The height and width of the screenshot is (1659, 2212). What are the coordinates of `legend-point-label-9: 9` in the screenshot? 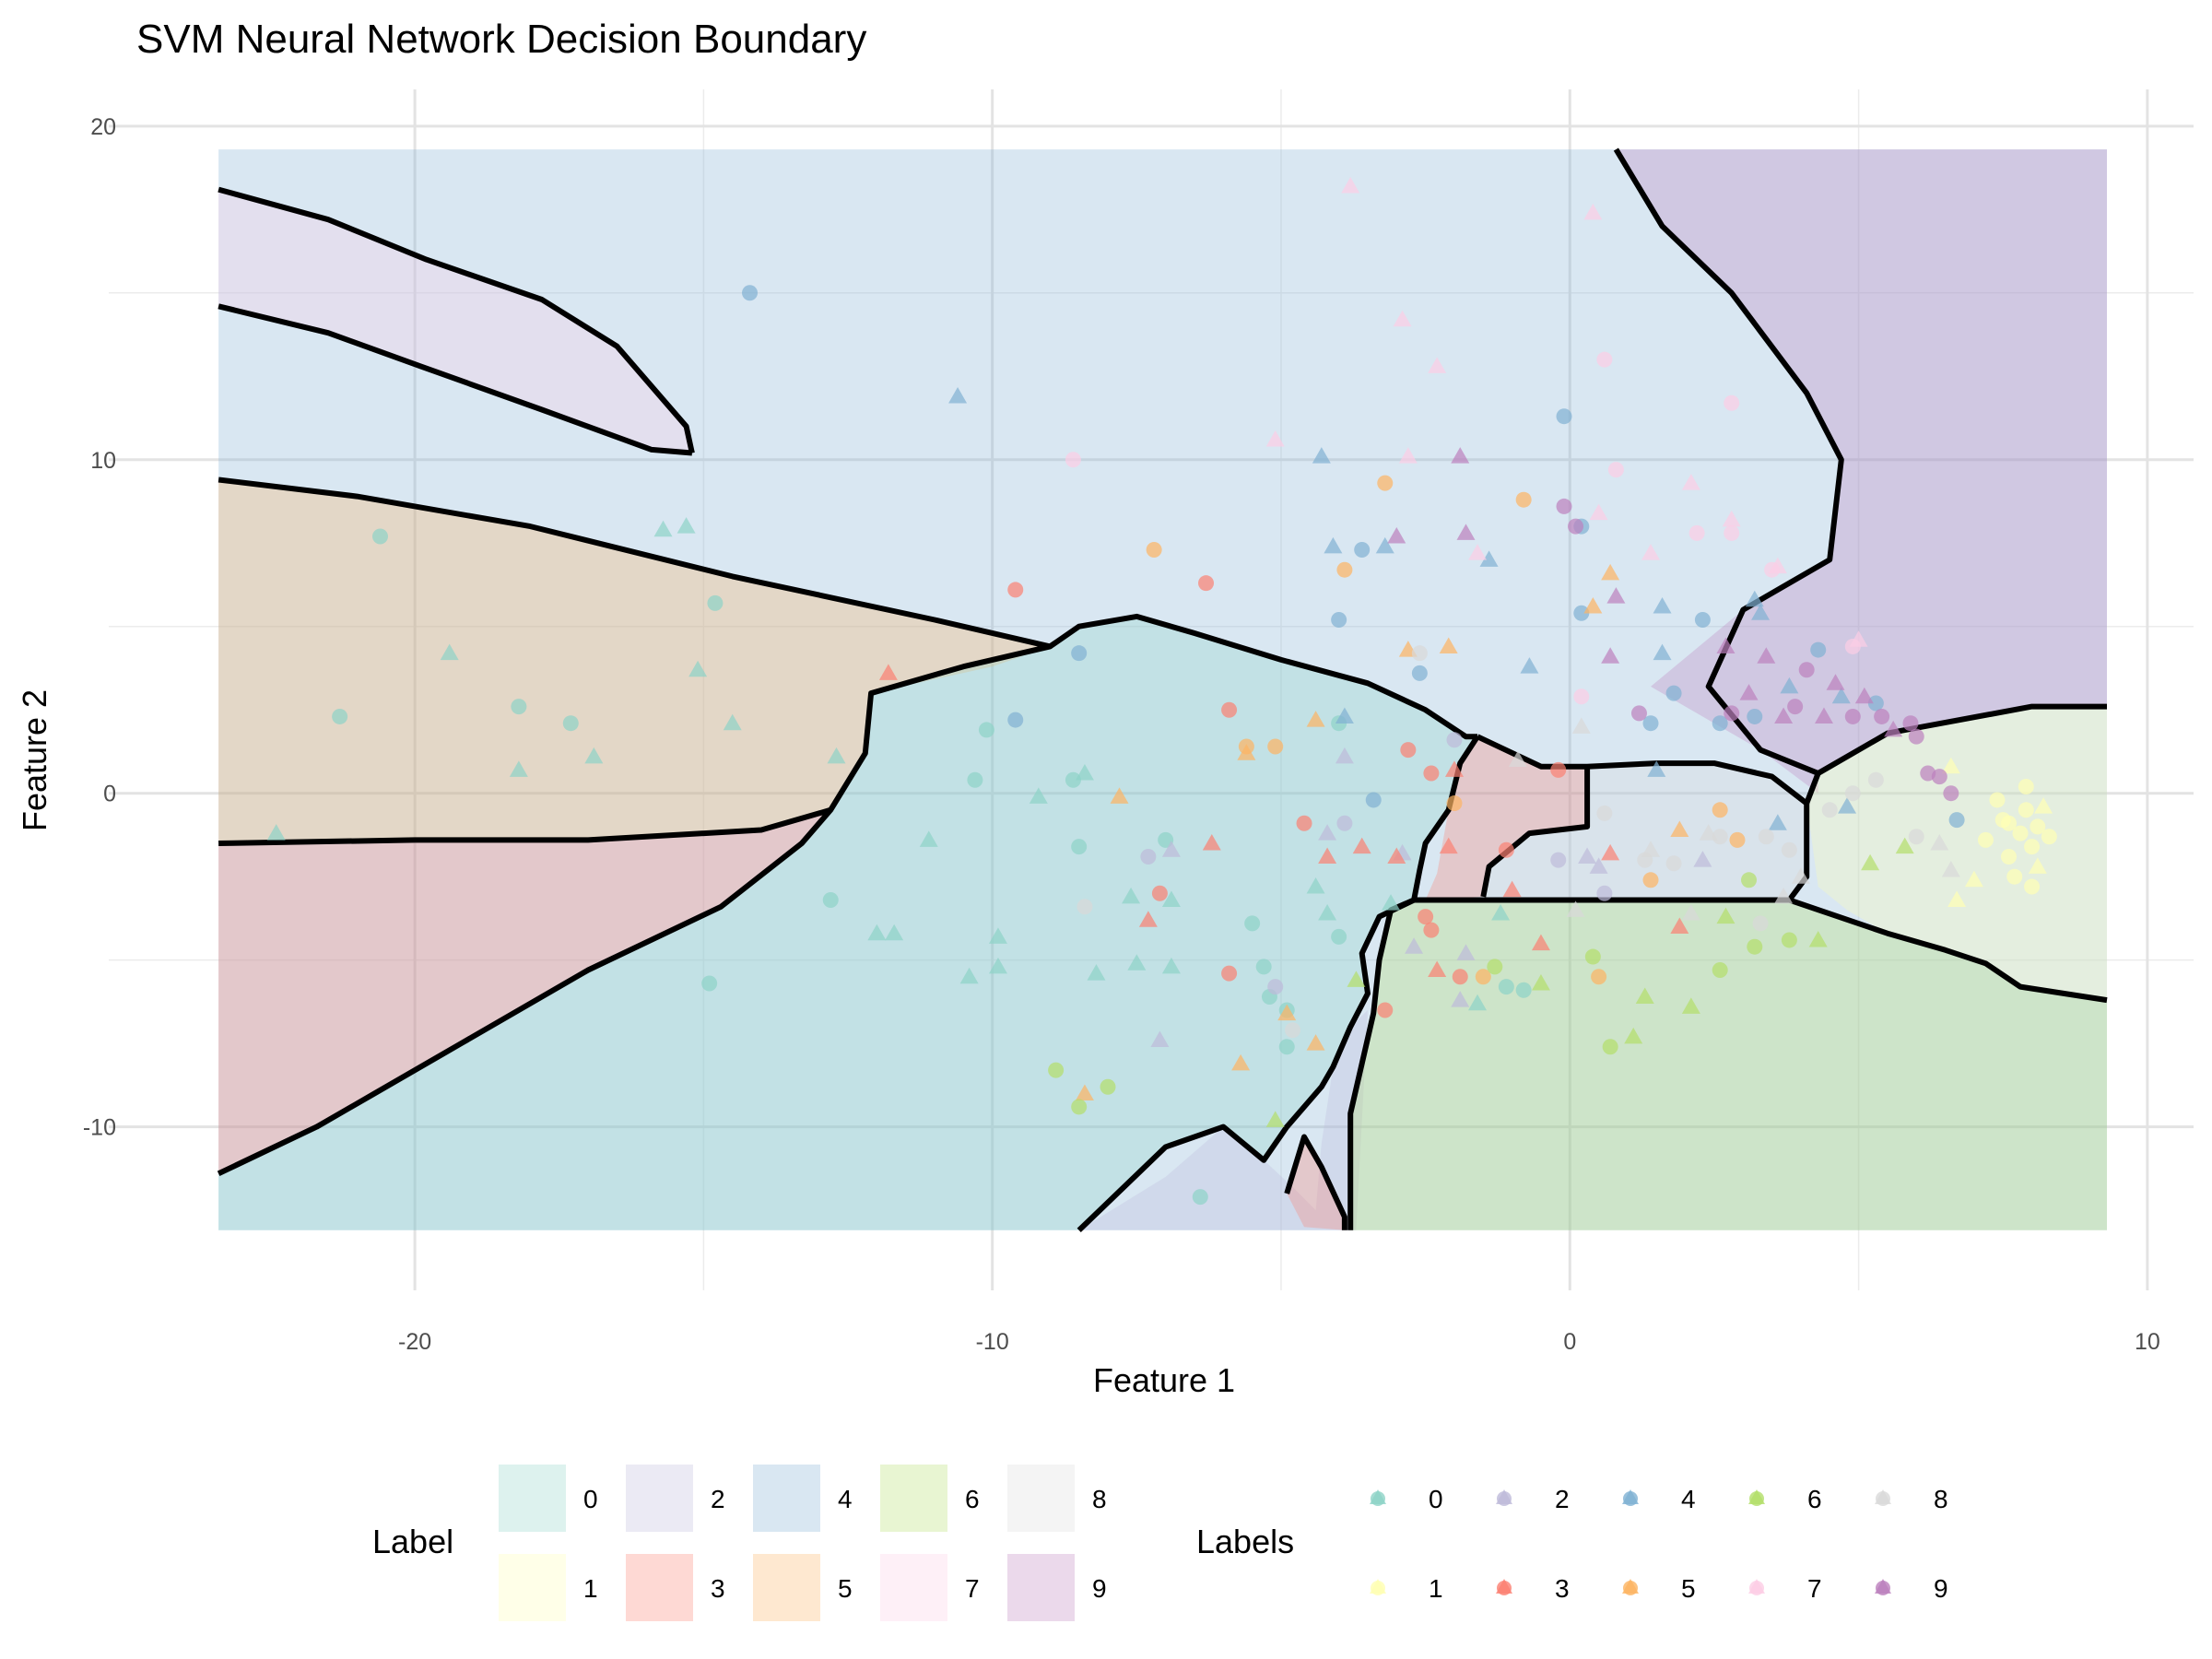 It's located at (1941, 1588).